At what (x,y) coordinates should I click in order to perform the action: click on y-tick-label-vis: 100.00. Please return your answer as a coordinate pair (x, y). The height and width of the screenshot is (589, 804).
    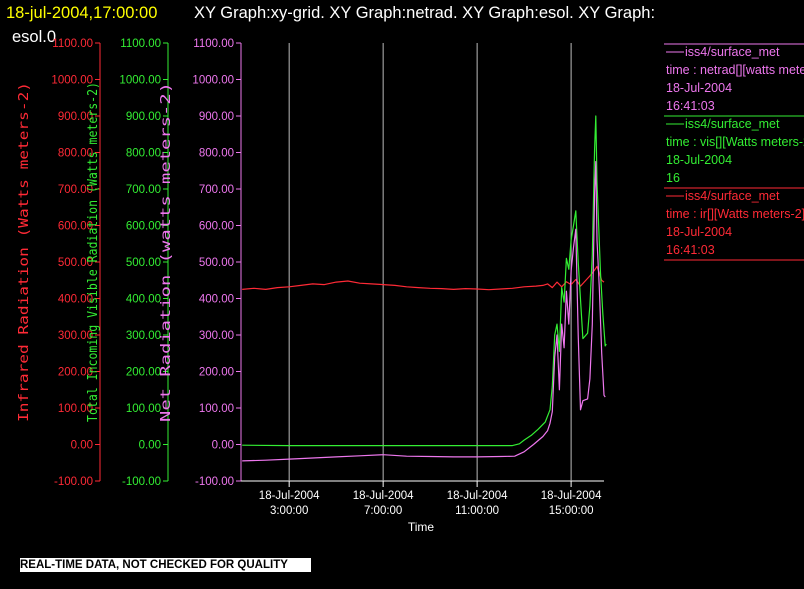
    Looking at the image, I should click on (143, 409).